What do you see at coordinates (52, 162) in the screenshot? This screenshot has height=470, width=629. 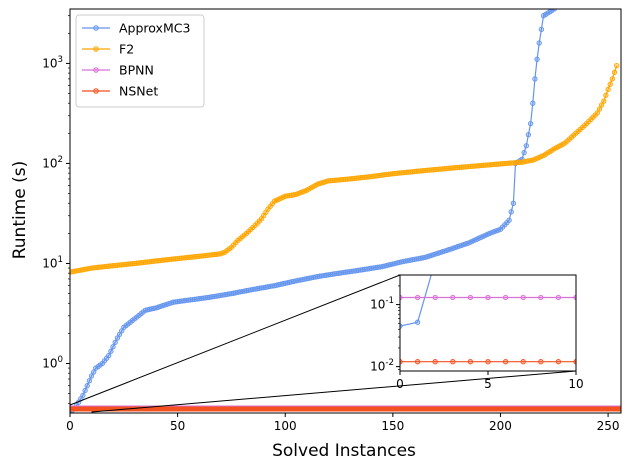 I see `y-tick-label: 10²` at bounding box center [52, 162].